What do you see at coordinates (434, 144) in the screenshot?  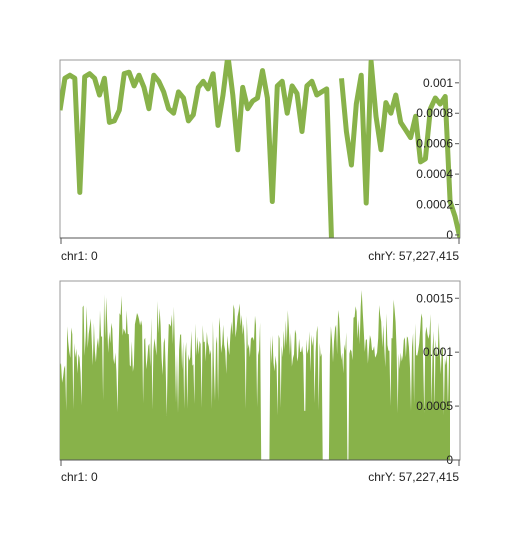 I see `y-tick-label: 0.0006` at bounding box center [434, 144].